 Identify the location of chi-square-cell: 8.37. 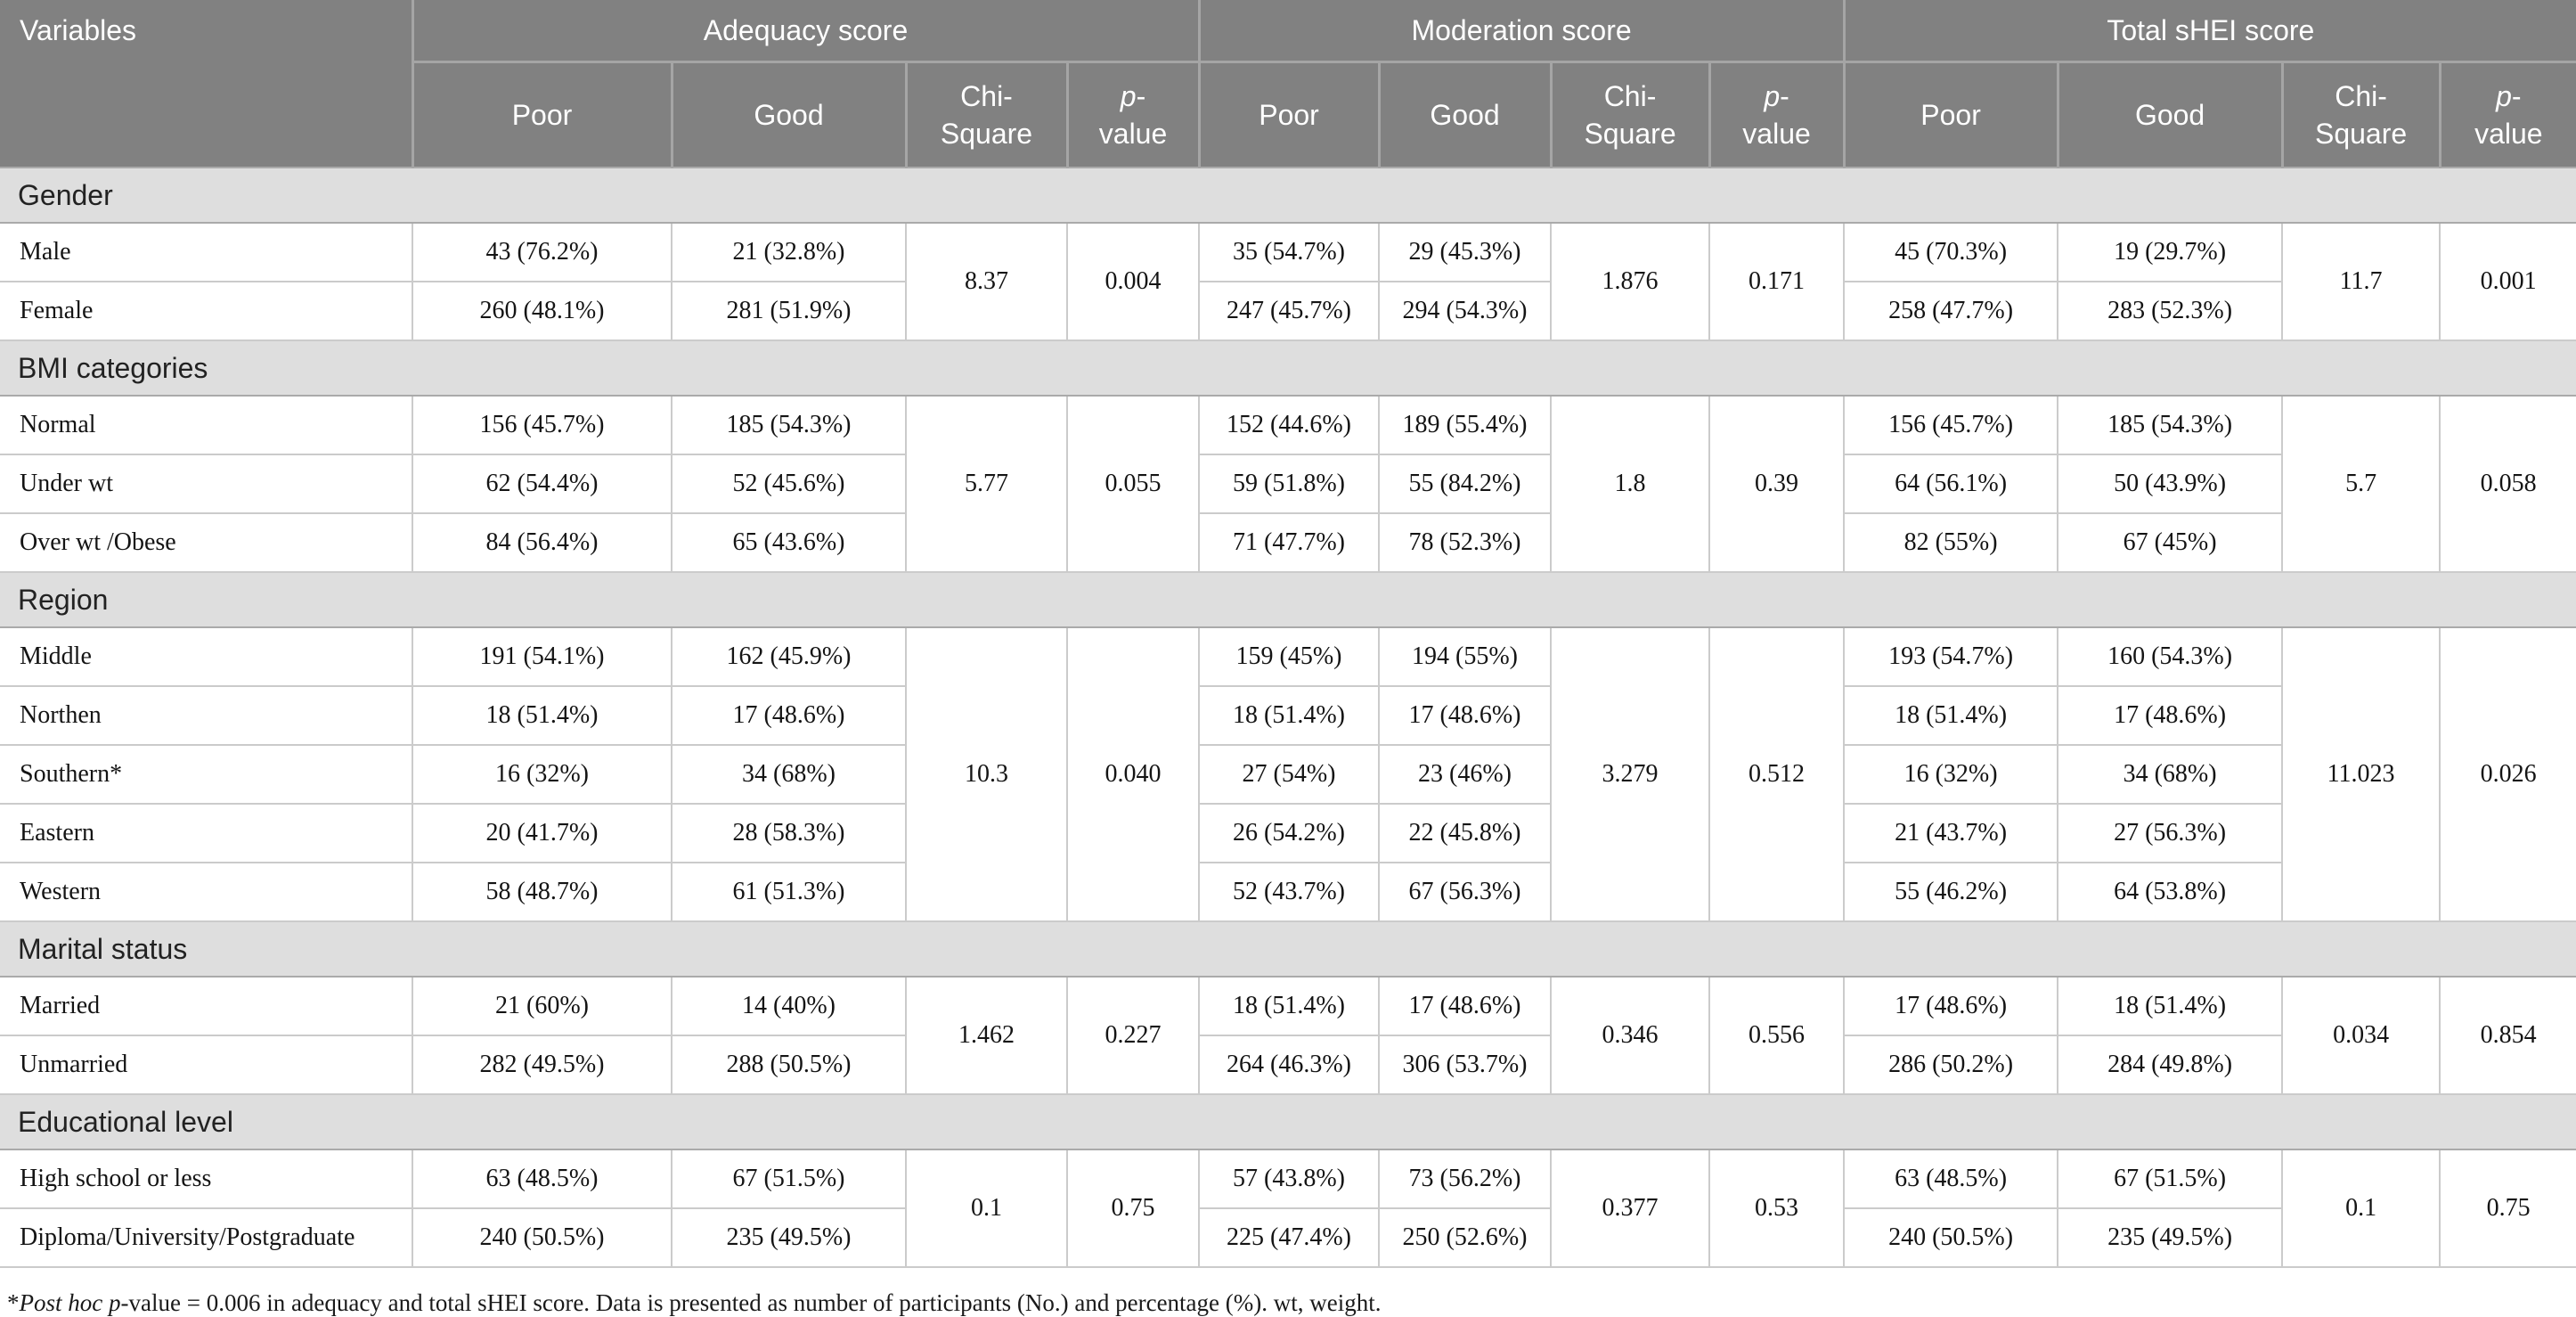
(987, 282).